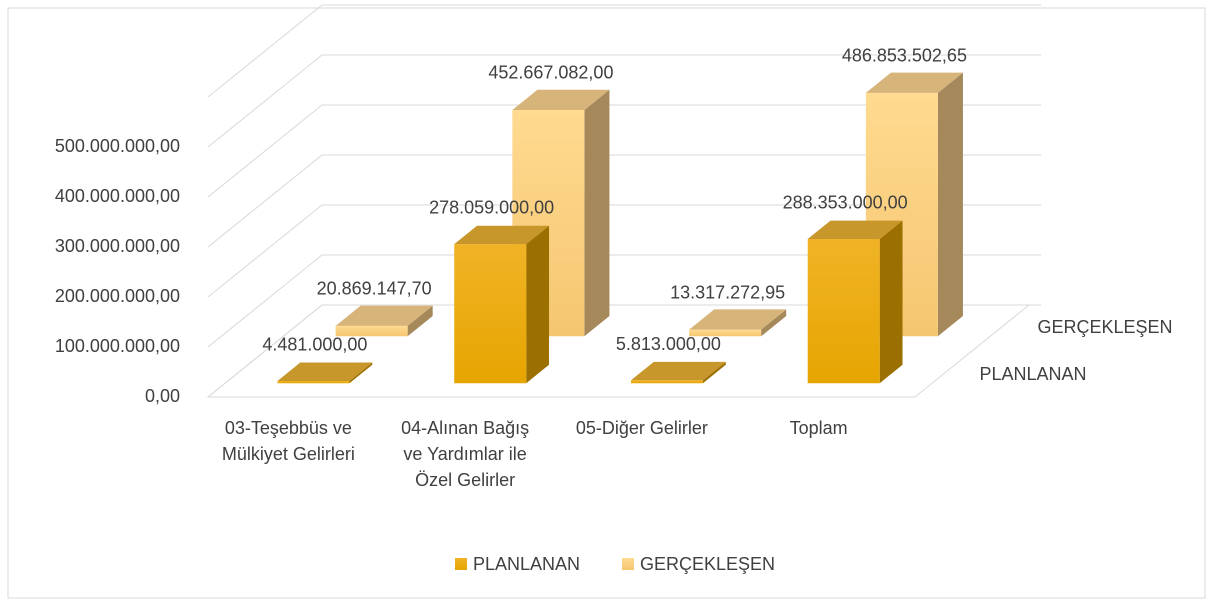 This screenshot has height=604, width=1215. What do you see at coordinates (1104, 327) in the screenshot?
I see `depth-axis-label: GERÇEKLEŞEN` at bounding box center [1104, 327].